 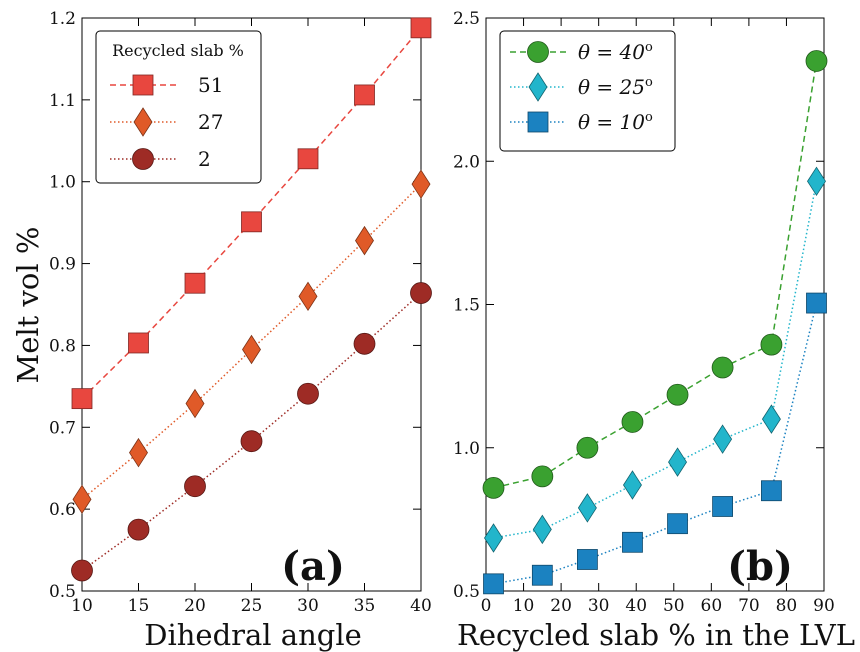 I want to click on legend-b-label: θ = 10o, so click(x=615, y=122).